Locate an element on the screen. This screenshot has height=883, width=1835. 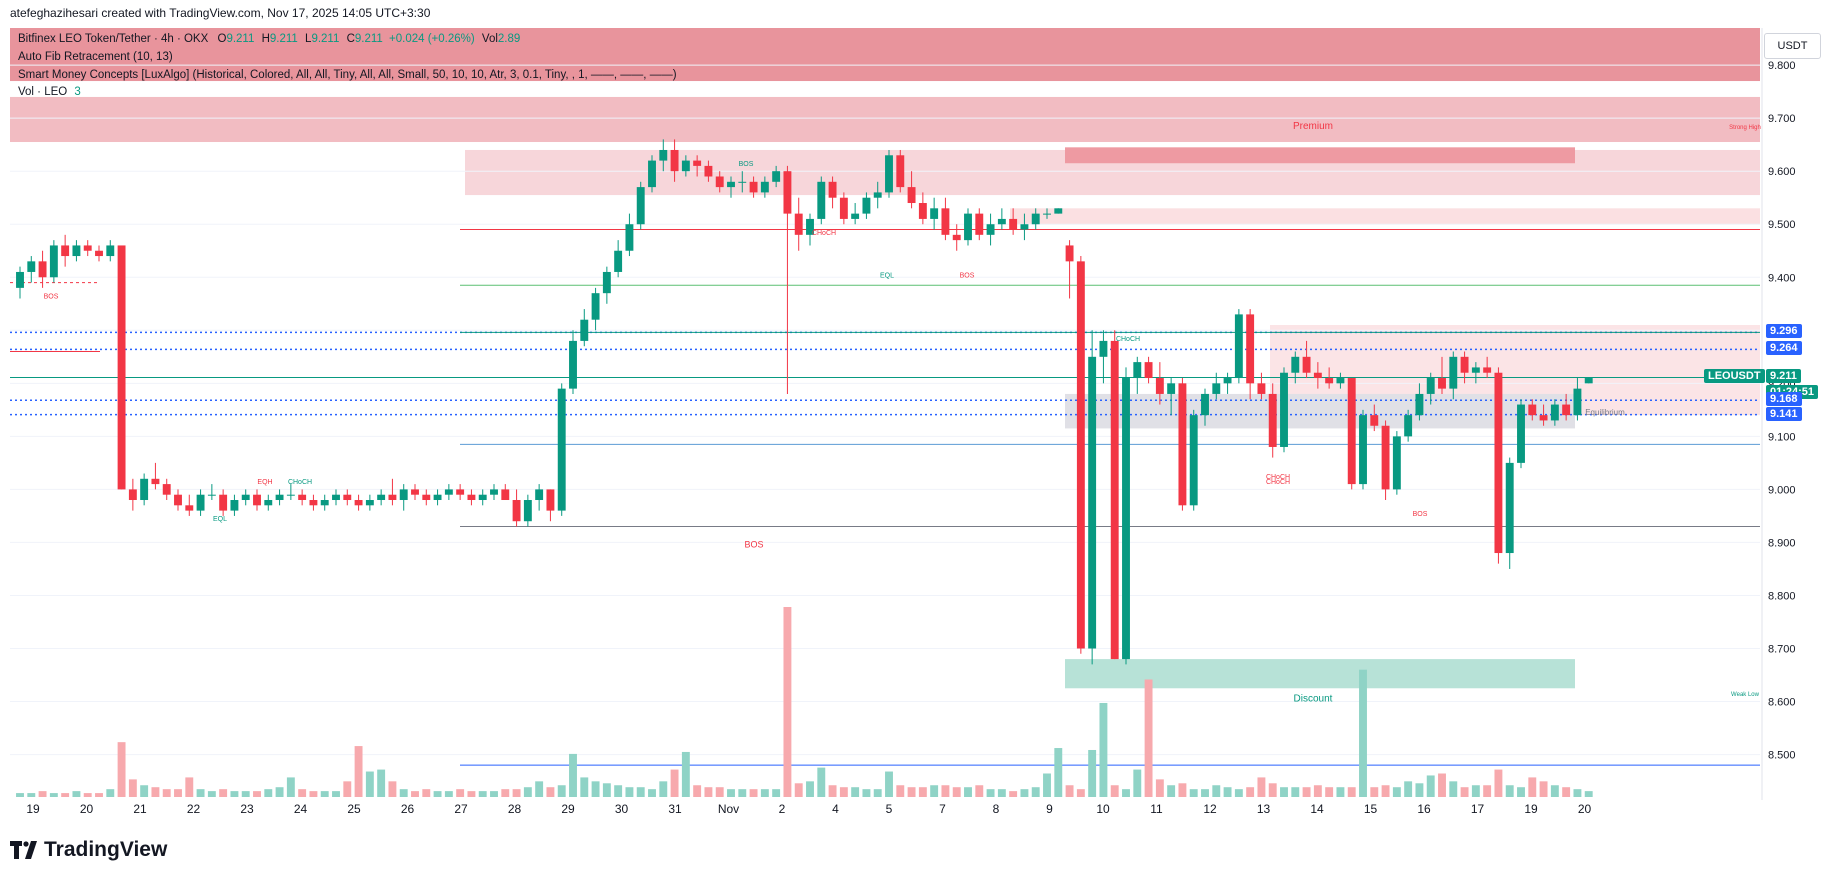
price-tag: 9.296 is located at coordinates (1784, 331).